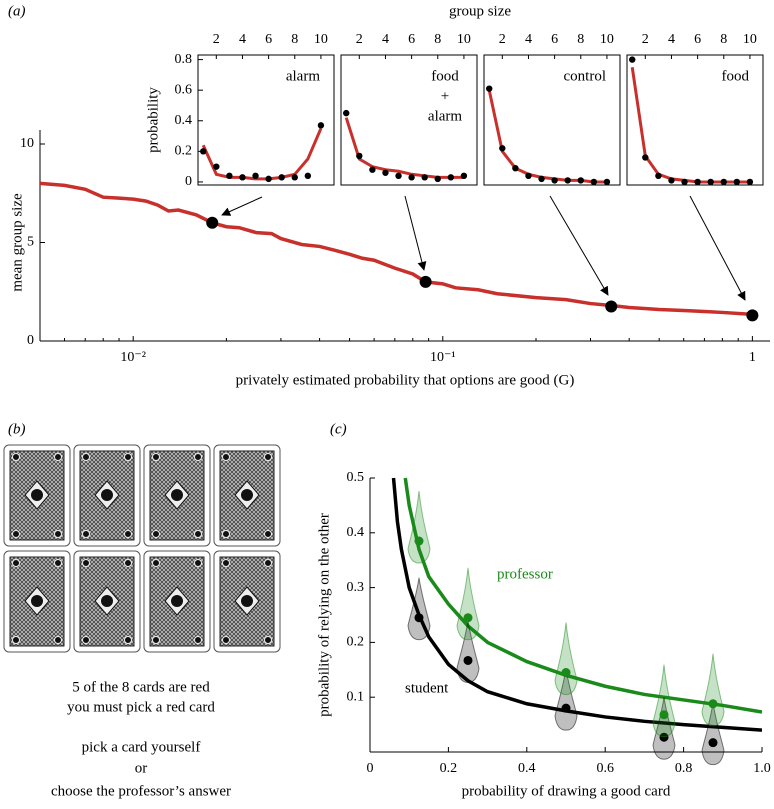  I want to click on card-text: pick a card yourself, so click(141, 747).